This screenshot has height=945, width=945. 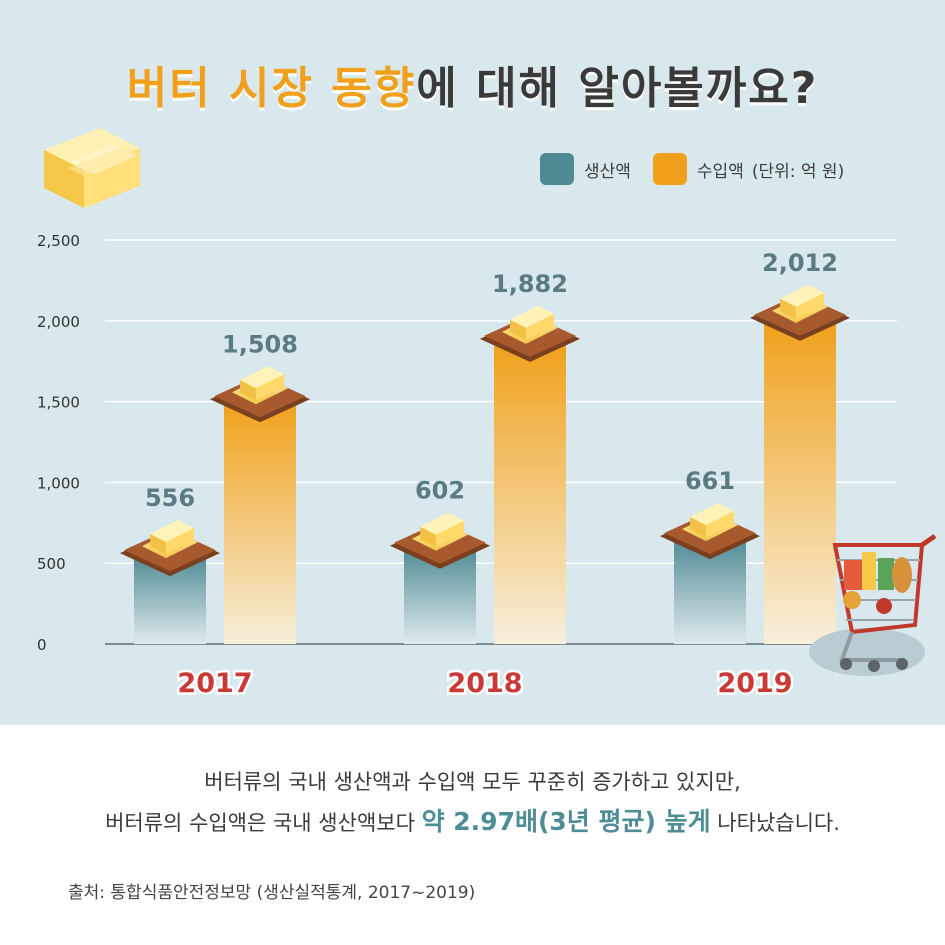 I want to click on year-labels: 2017 2018 2019, so click(x=485, y=684).